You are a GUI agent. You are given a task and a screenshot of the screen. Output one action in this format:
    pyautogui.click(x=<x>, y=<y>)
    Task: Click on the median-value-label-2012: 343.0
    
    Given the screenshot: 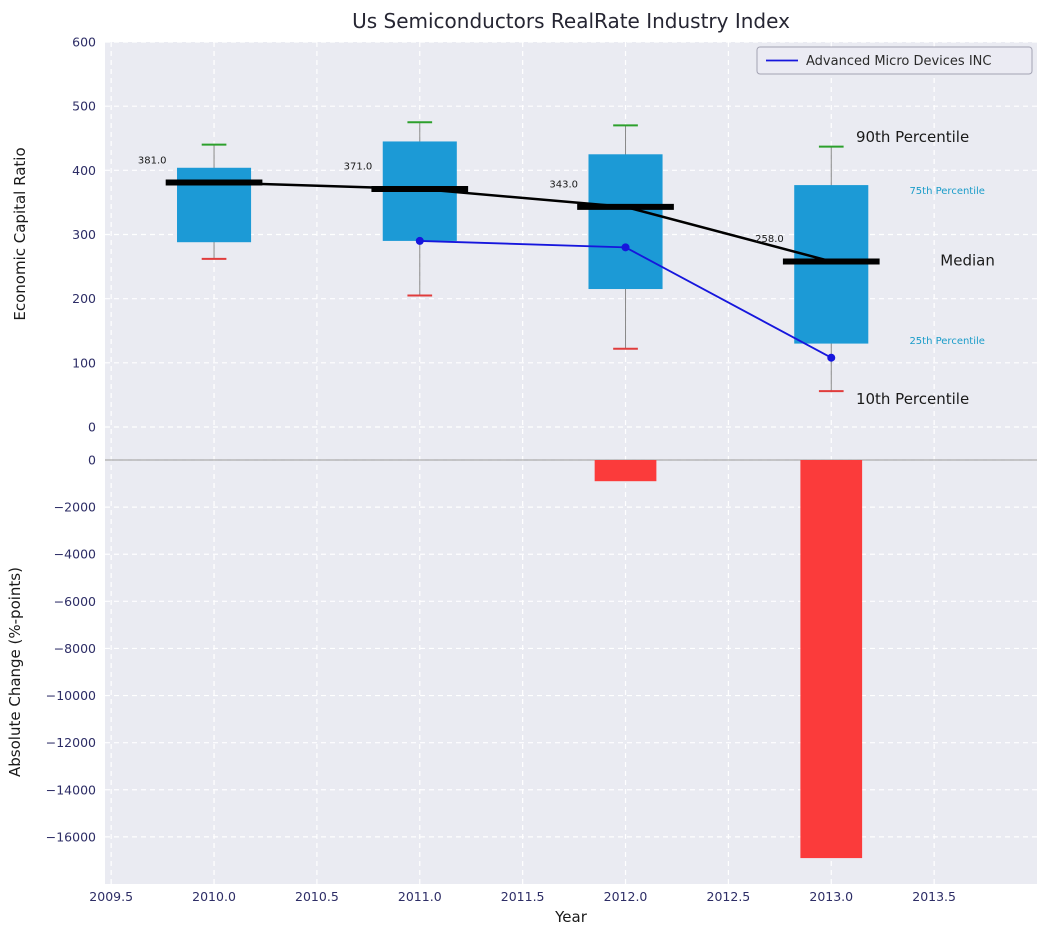 What is the action you would take?
    pyautogui.click(x=563, y=185)
    